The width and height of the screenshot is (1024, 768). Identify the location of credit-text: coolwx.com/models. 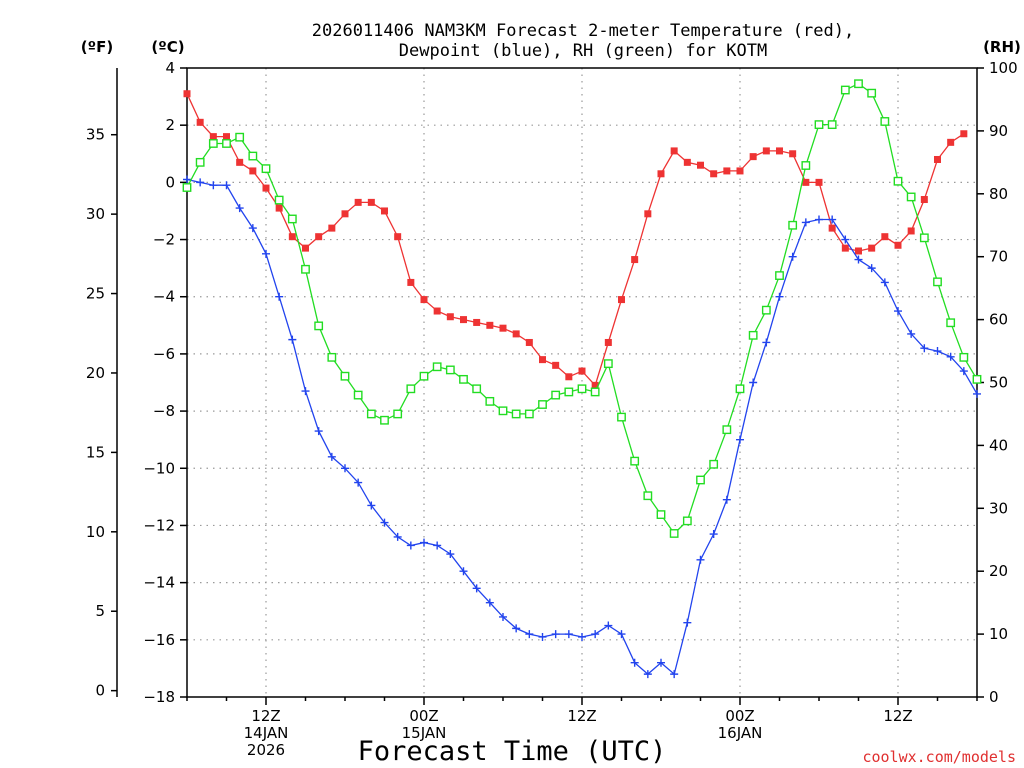
(939, 757).